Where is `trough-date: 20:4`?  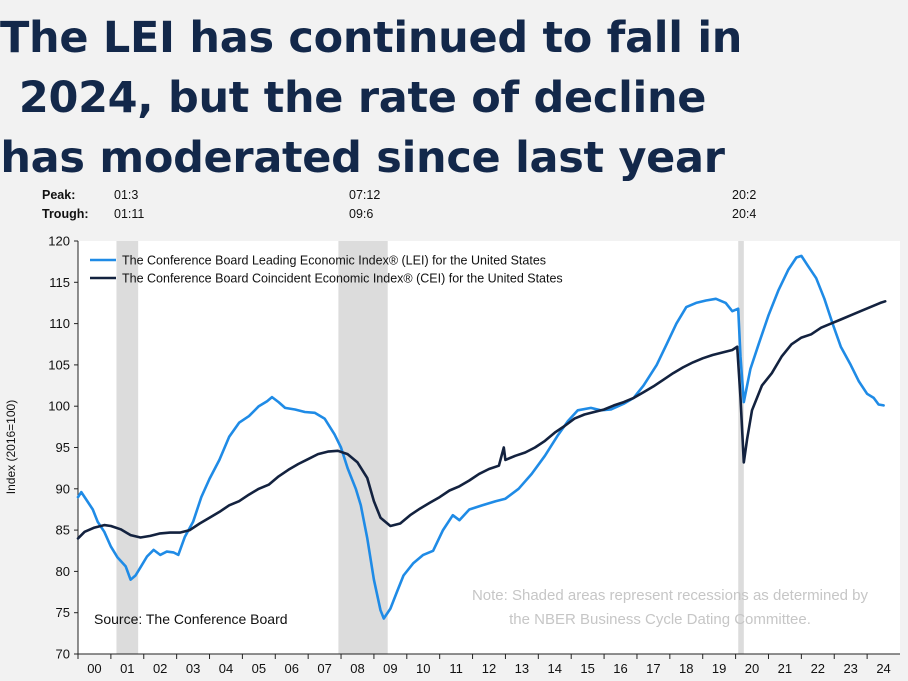 trough-date: 20:4 is located at coordinates (744, 214).